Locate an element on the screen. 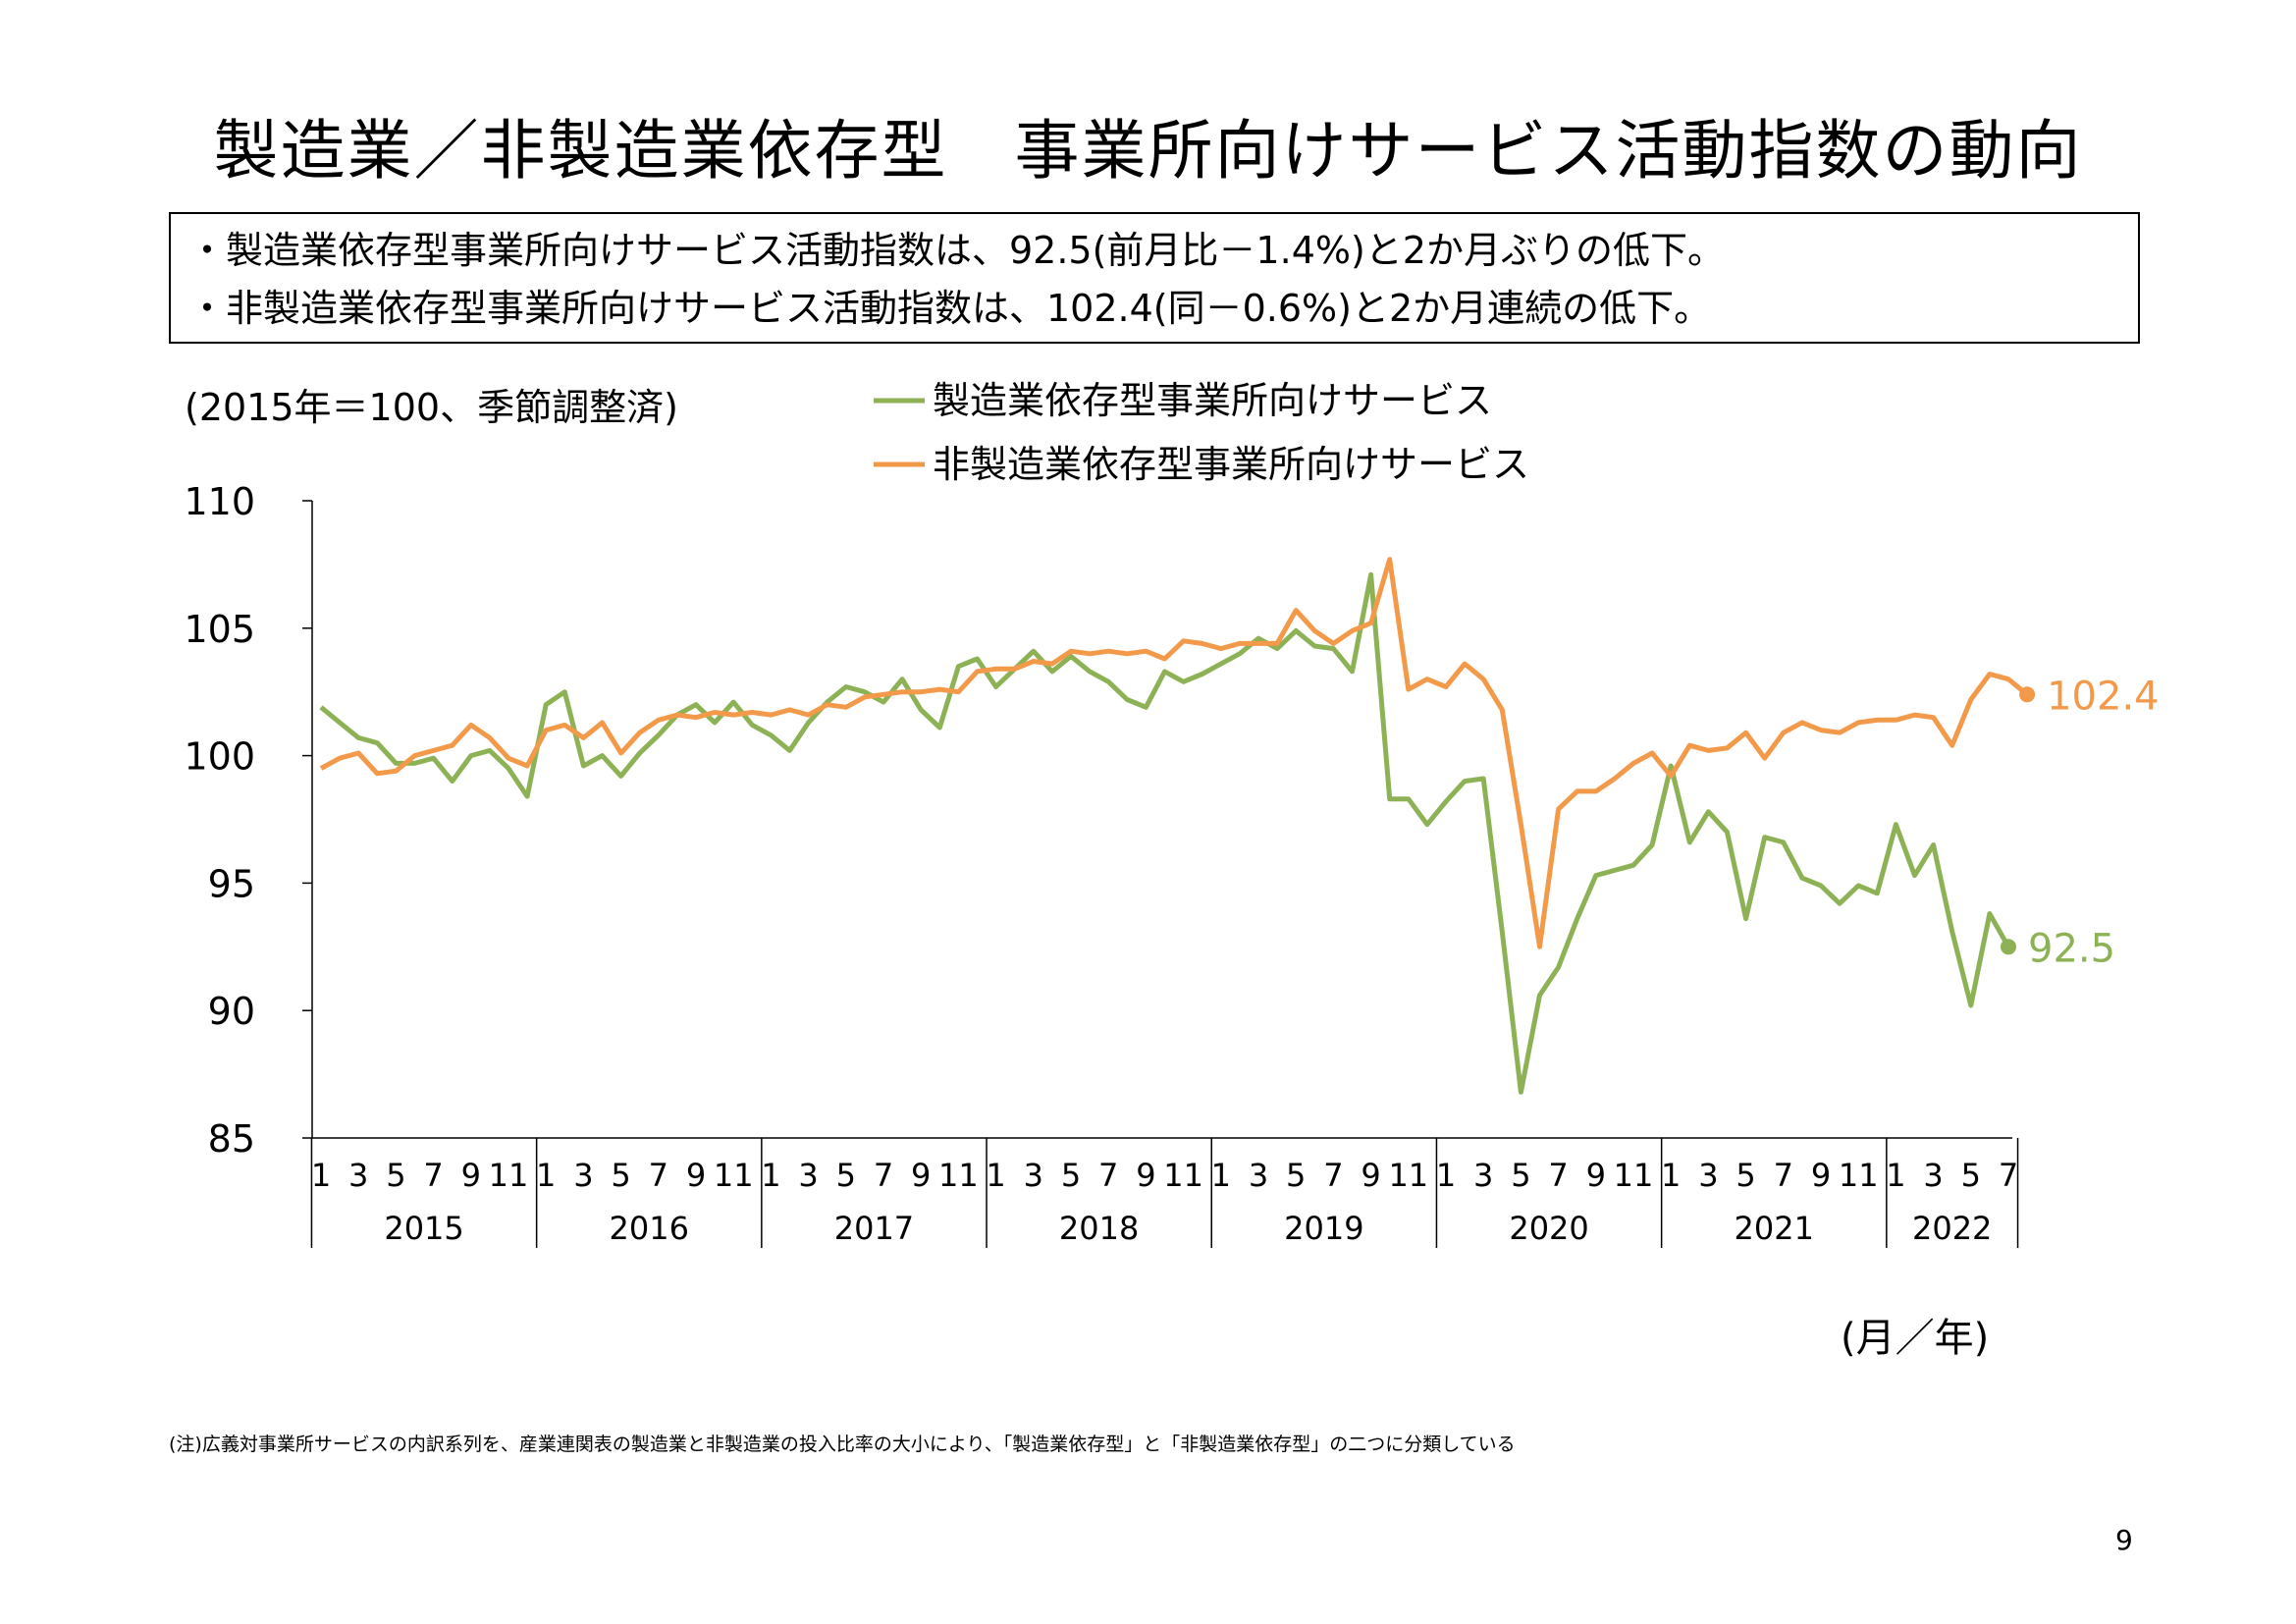 The width and height of the screenshot is (2296, 1624). y-tick-label: 90 is located at coordinates (231, 1011).